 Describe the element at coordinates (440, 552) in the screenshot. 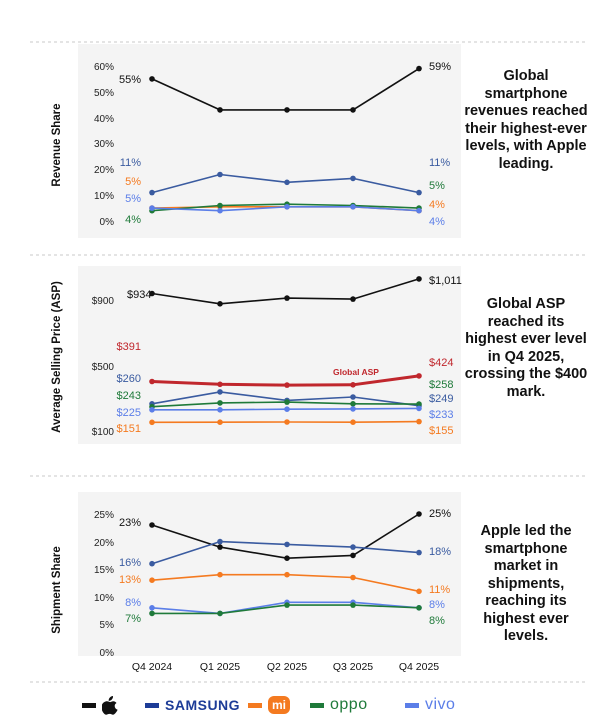

I see `shipment-end-label-samsung: 18%` at that location.